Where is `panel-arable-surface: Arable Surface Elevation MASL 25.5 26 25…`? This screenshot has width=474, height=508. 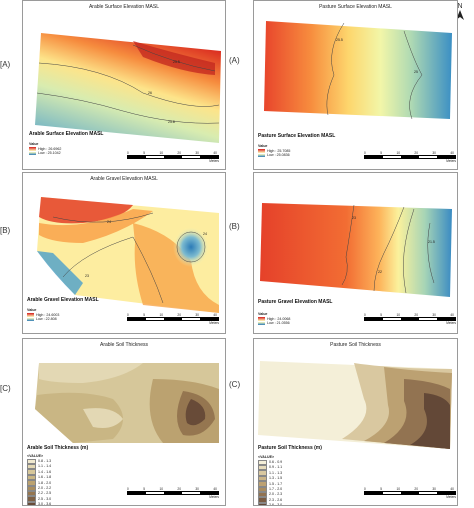 panel-arable-surface: Arable Surface Elevation MASL 25.5 26 25… is located at coordinates (124, 85).